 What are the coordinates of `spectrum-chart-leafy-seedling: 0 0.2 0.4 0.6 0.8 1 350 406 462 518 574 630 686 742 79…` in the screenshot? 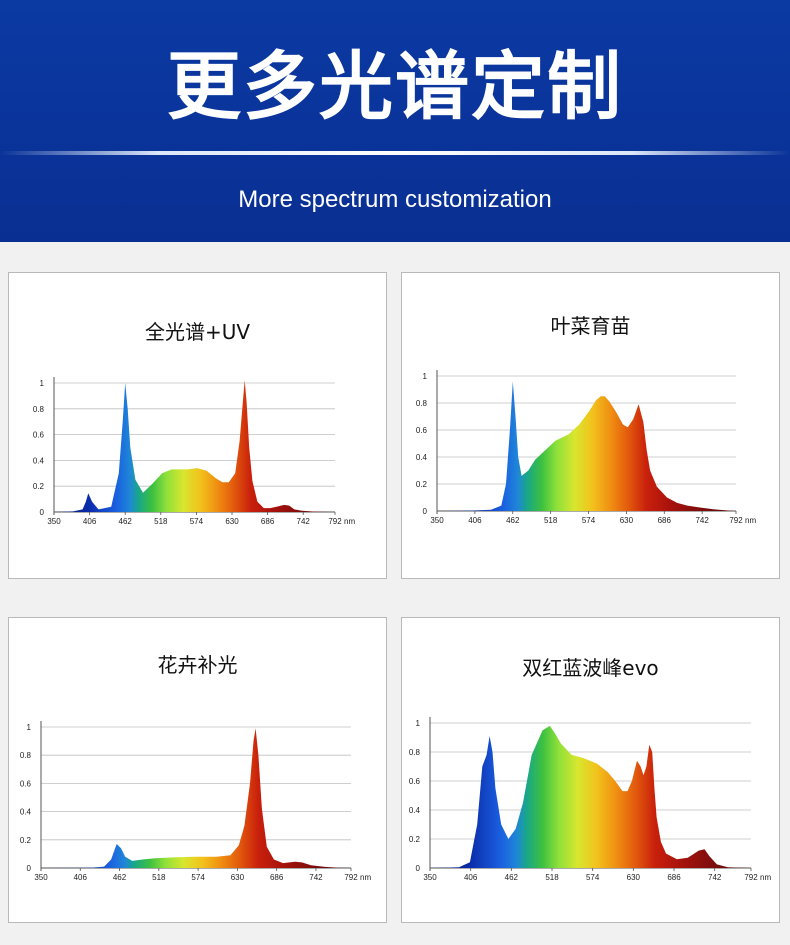 It's located at (586, 447).